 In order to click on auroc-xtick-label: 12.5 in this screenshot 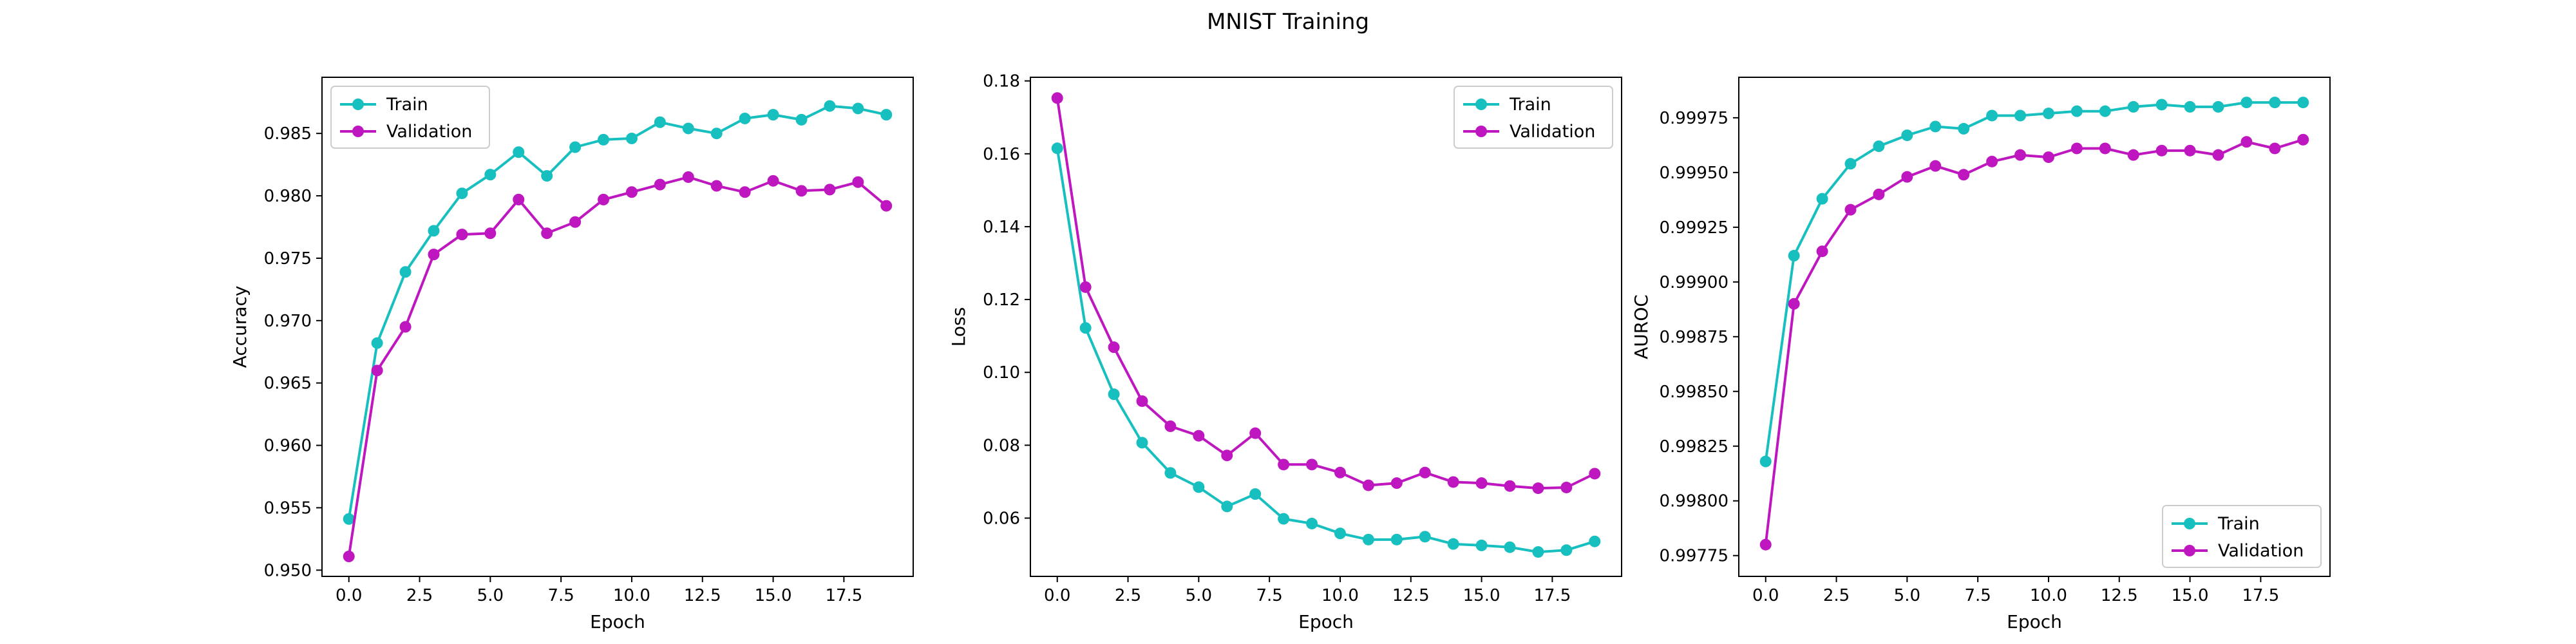, I will do `click(2119, 595)`.